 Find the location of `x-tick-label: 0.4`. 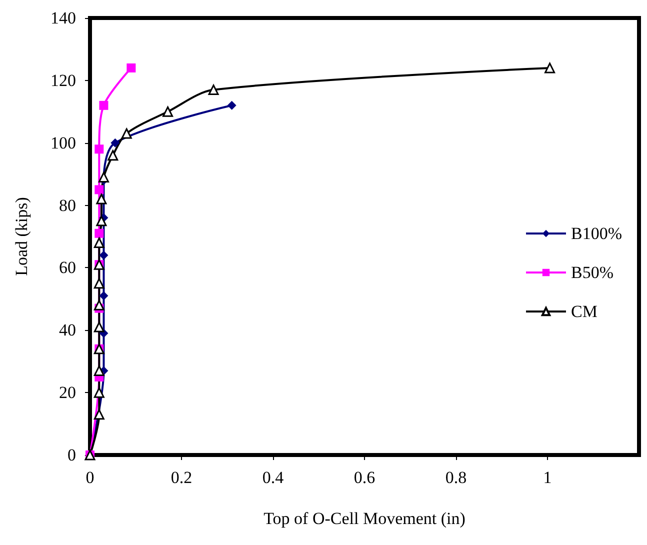

x-tick-label: 0.4 is located at coordinates (273, 477).